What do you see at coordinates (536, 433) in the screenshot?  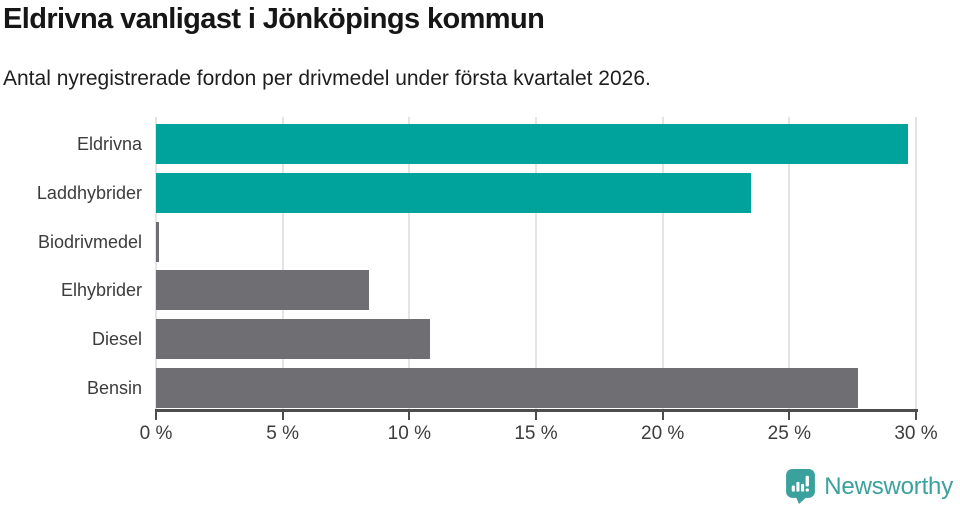 I see `x-axis-tick-label-15: 15 %` at bounding box center [536, 433].